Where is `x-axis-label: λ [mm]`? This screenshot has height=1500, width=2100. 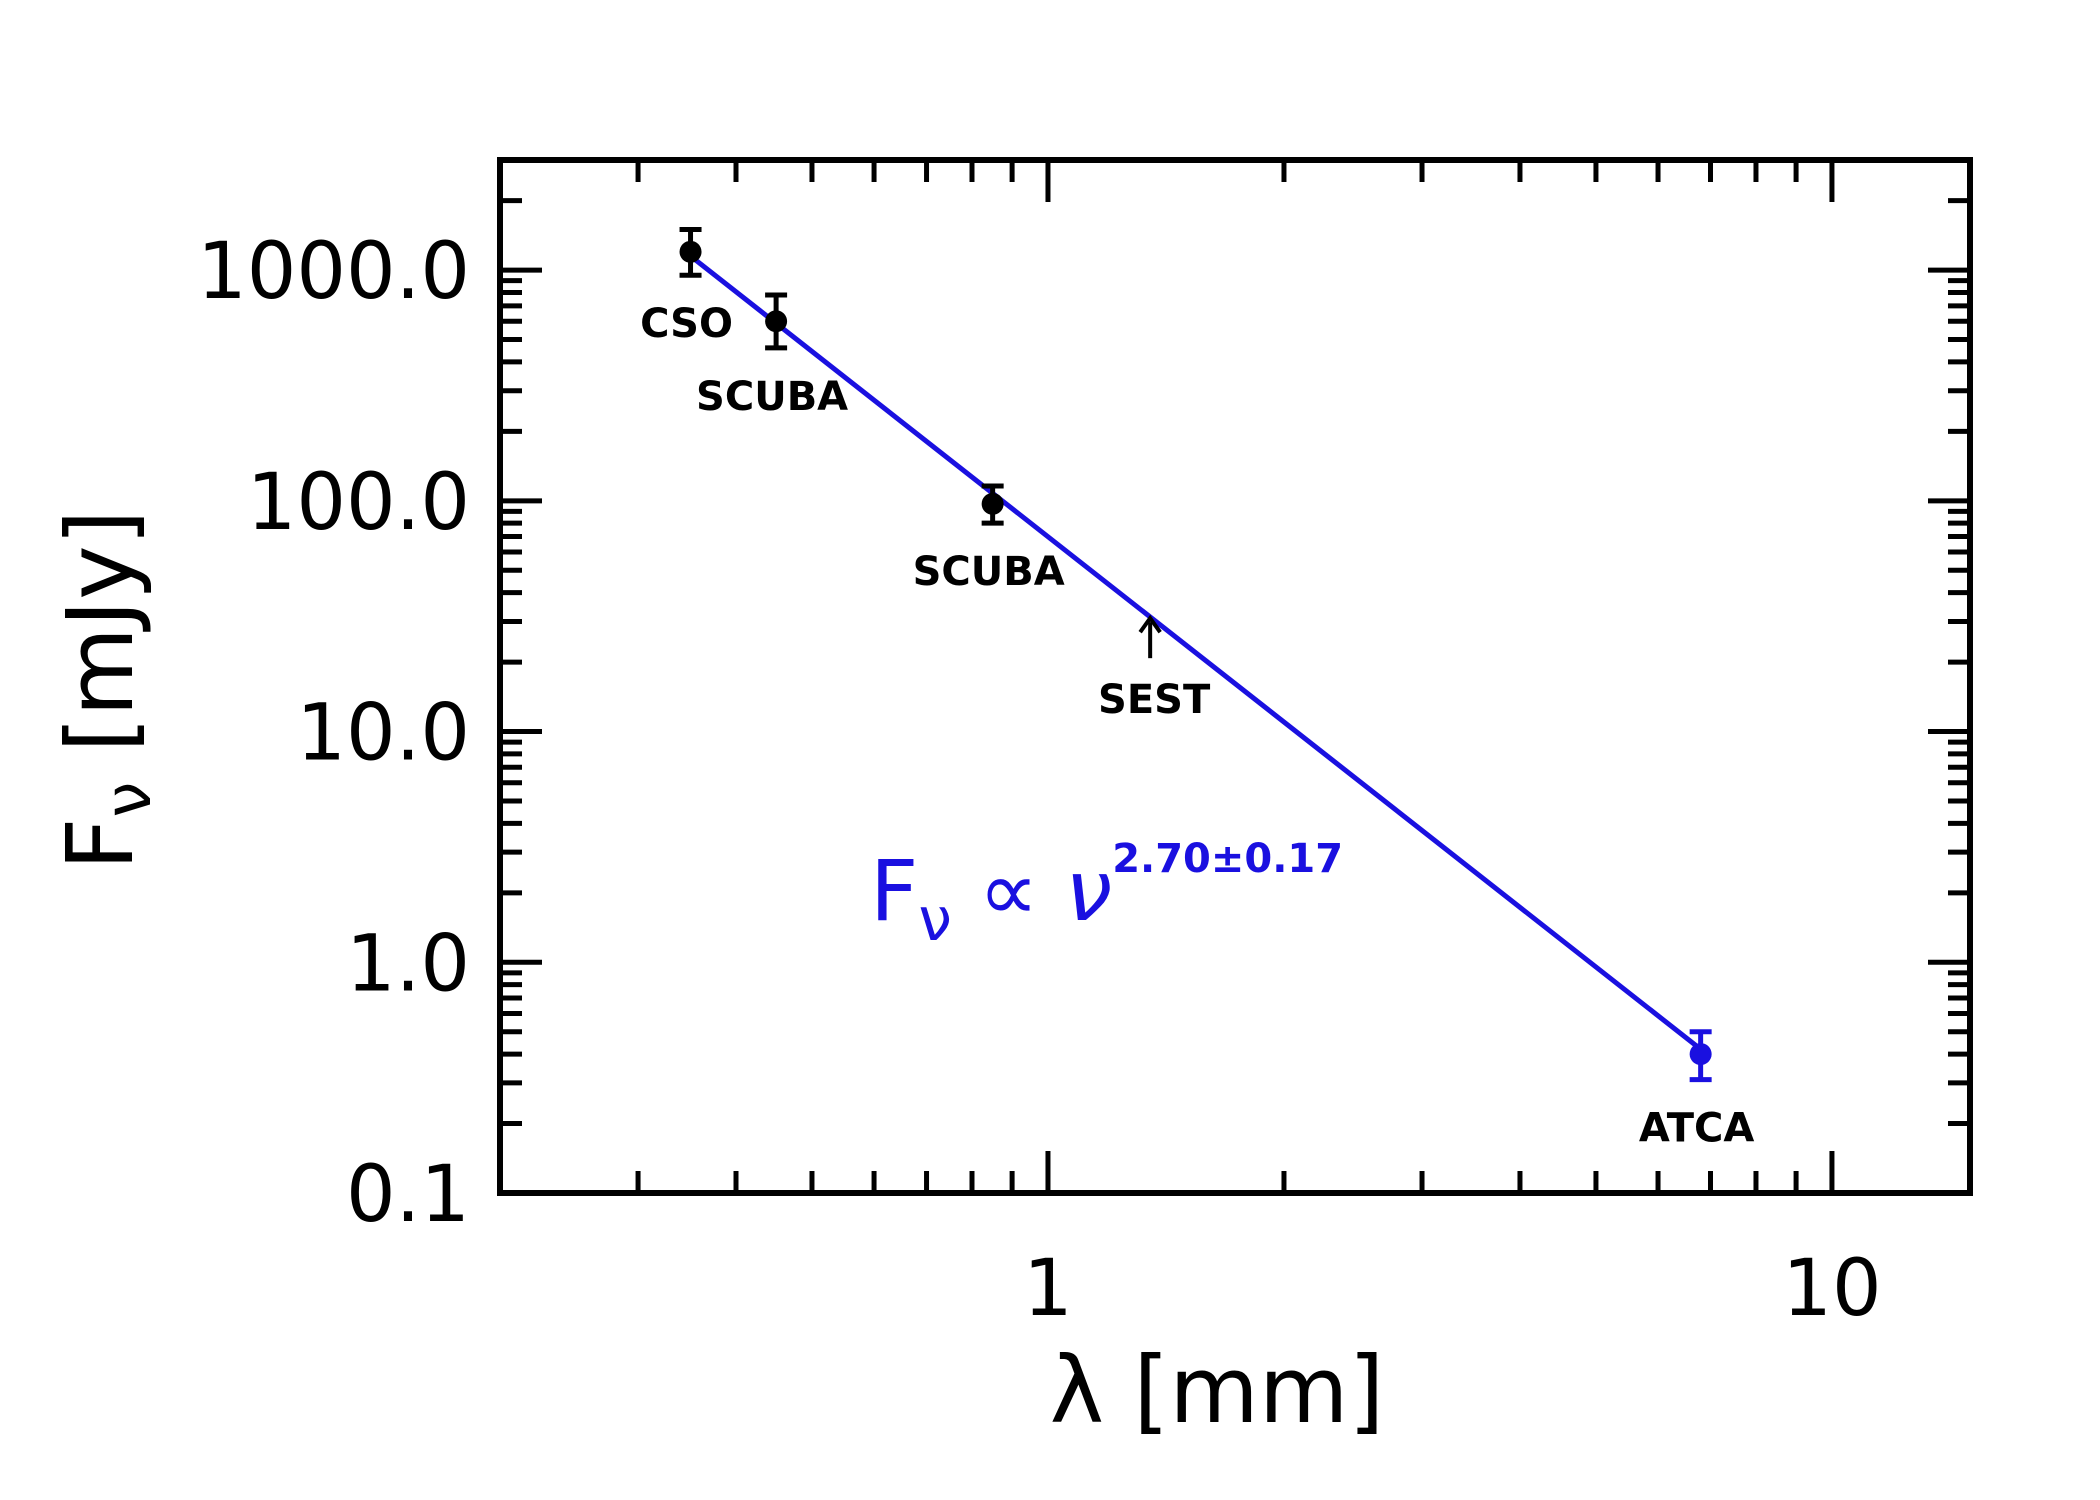
x-axis-label: λ [mm] is located at coordinates (1217, 1390).